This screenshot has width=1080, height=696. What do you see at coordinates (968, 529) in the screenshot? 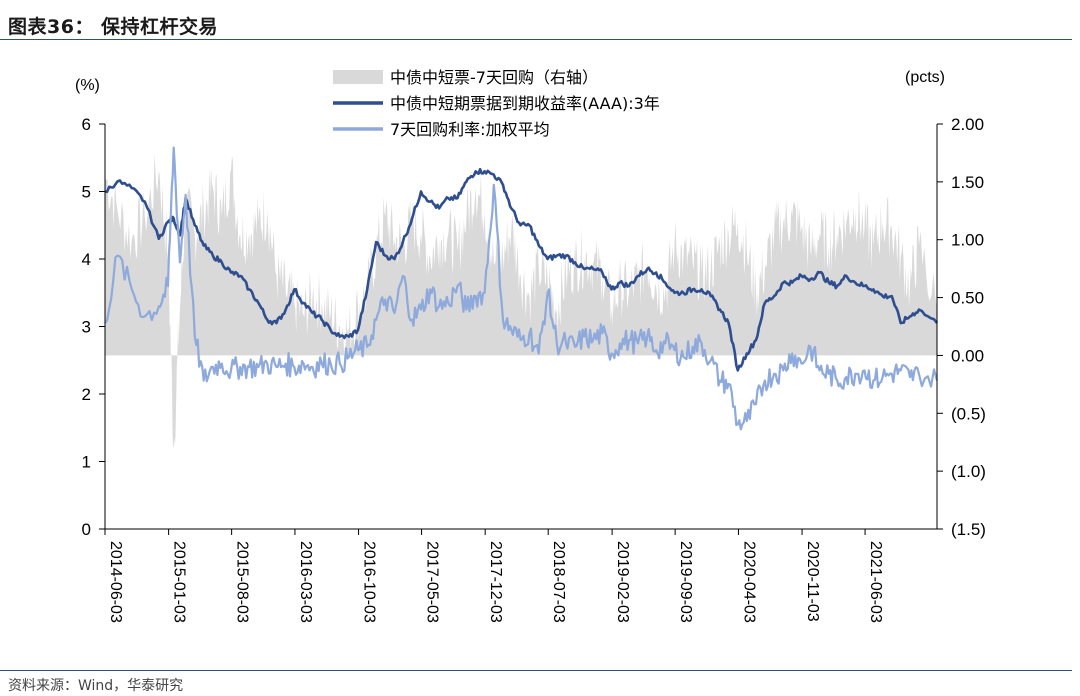
I see `right-tick-label: (1.5)` at bounding box center [968, 529].